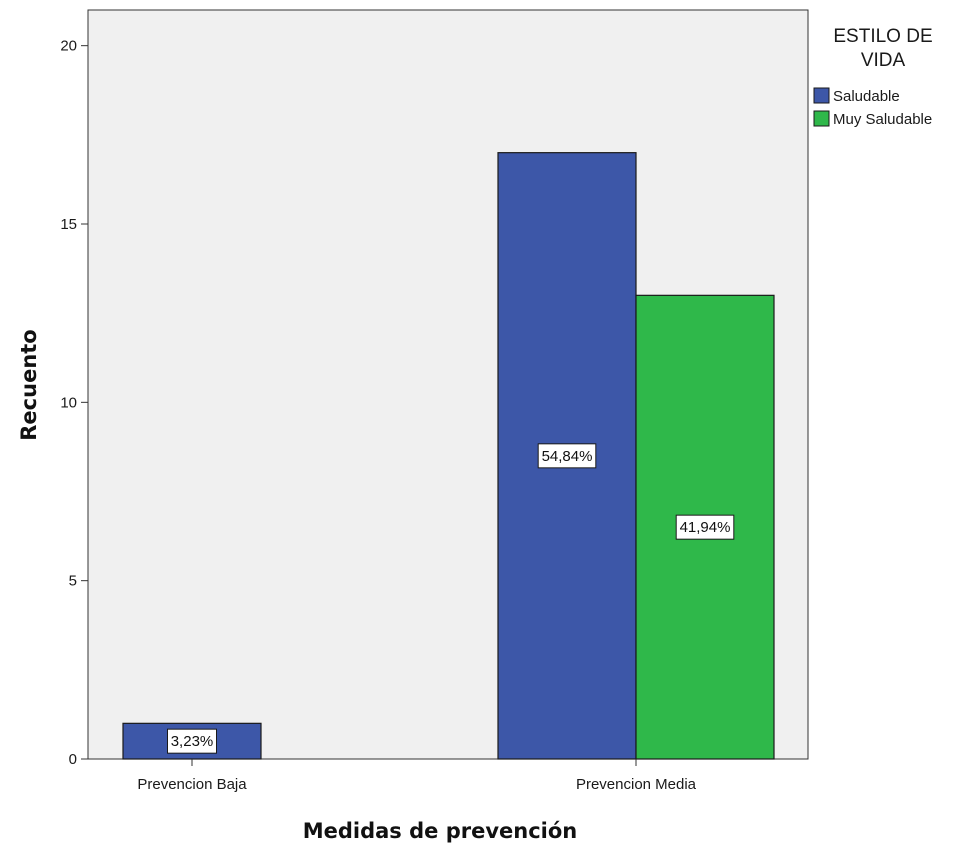 This screenshot has width=965, height=843. Describe the element at coordinates (192, 784) in the screenshot. I see `x-tick-label: Prevencion Baja` at that location.